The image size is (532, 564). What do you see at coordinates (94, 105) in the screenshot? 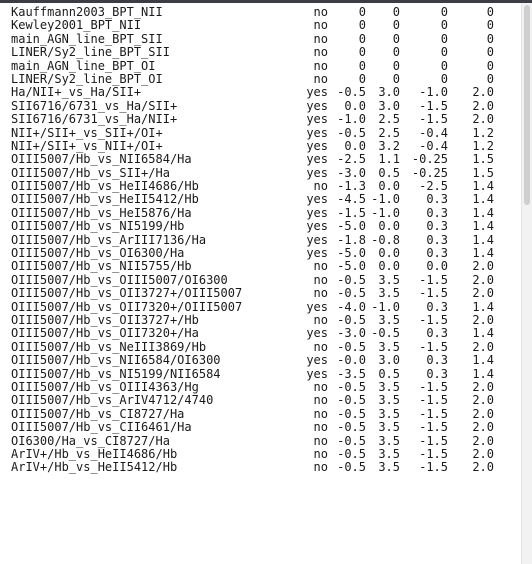
I see `plot-name-cell: SII6716/6731_vs_Ha/SII+` at bounding box center [94, 105].